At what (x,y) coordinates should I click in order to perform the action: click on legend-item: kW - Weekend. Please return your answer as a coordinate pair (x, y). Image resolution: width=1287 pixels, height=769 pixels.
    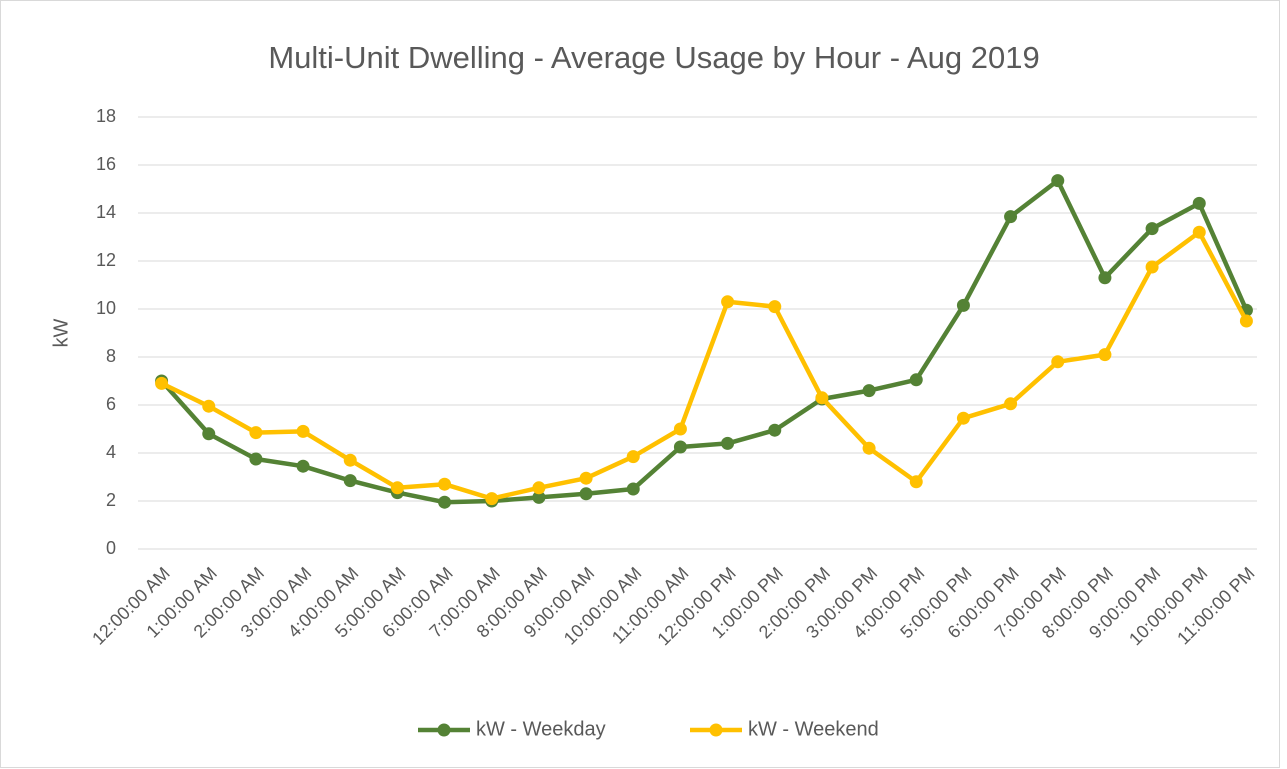
    Looking at the image, I should click on (784, 729).